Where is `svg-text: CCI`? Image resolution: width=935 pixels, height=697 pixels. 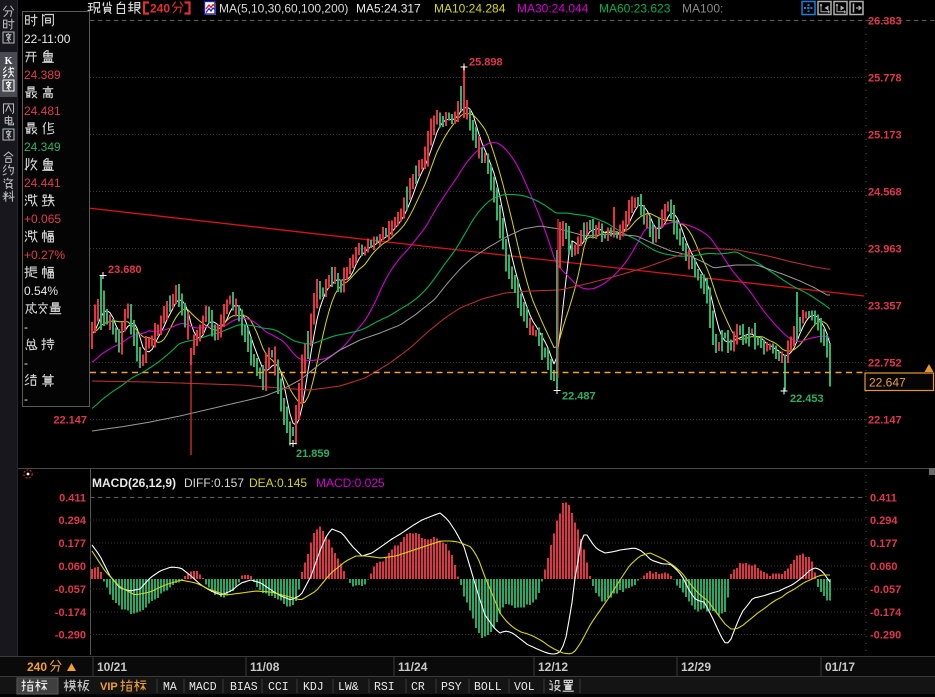
svg-text: CCI is located at coordinates (278, 687).